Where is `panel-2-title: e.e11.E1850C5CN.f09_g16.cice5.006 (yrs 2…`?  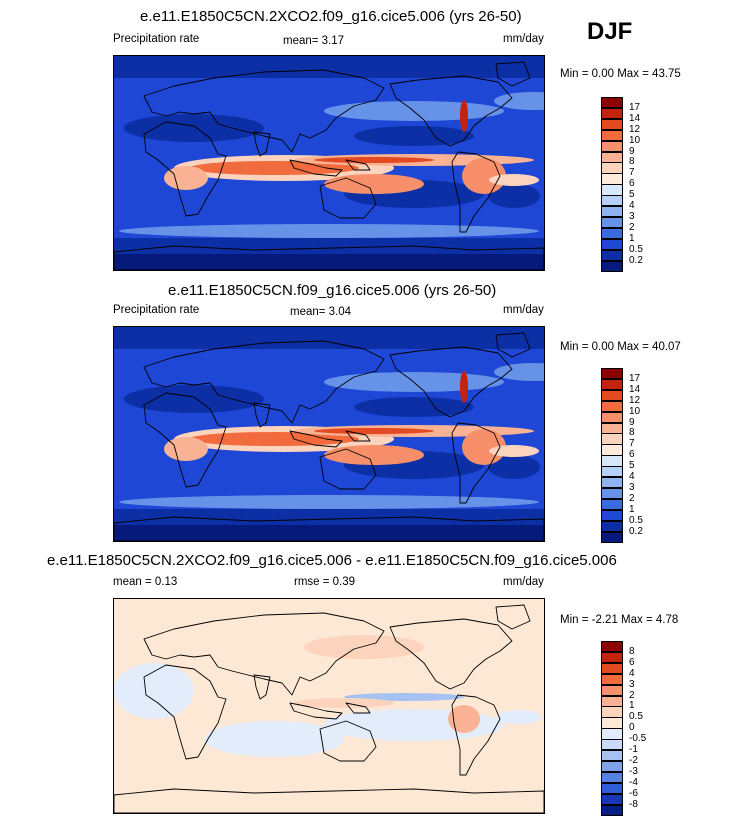 panel-2-title: e.e11.E1850C5CN.f09_g16.cice5.006 (yrs 2… is located at coordinates (332, 290).